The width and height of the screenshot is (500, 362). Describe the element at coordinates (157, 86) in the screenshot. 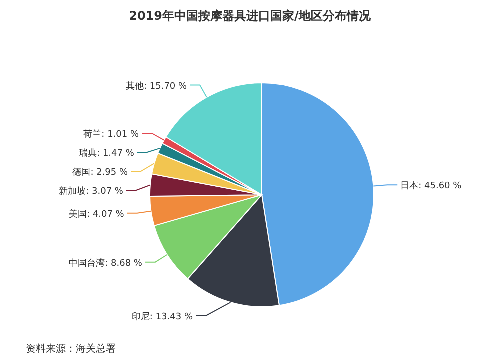

I see `slice-label: 其他: 15.70 %` at that location.